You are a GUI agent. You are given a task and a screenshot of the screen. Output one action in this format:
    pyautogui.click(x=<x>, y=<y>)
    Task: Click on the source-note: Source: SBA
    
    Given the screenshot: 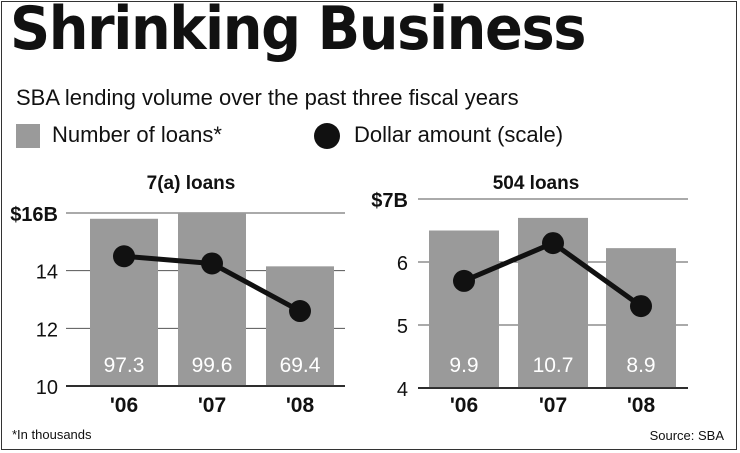 What is the action you would take?
    pyautogui.click(x=686, y=435)
    